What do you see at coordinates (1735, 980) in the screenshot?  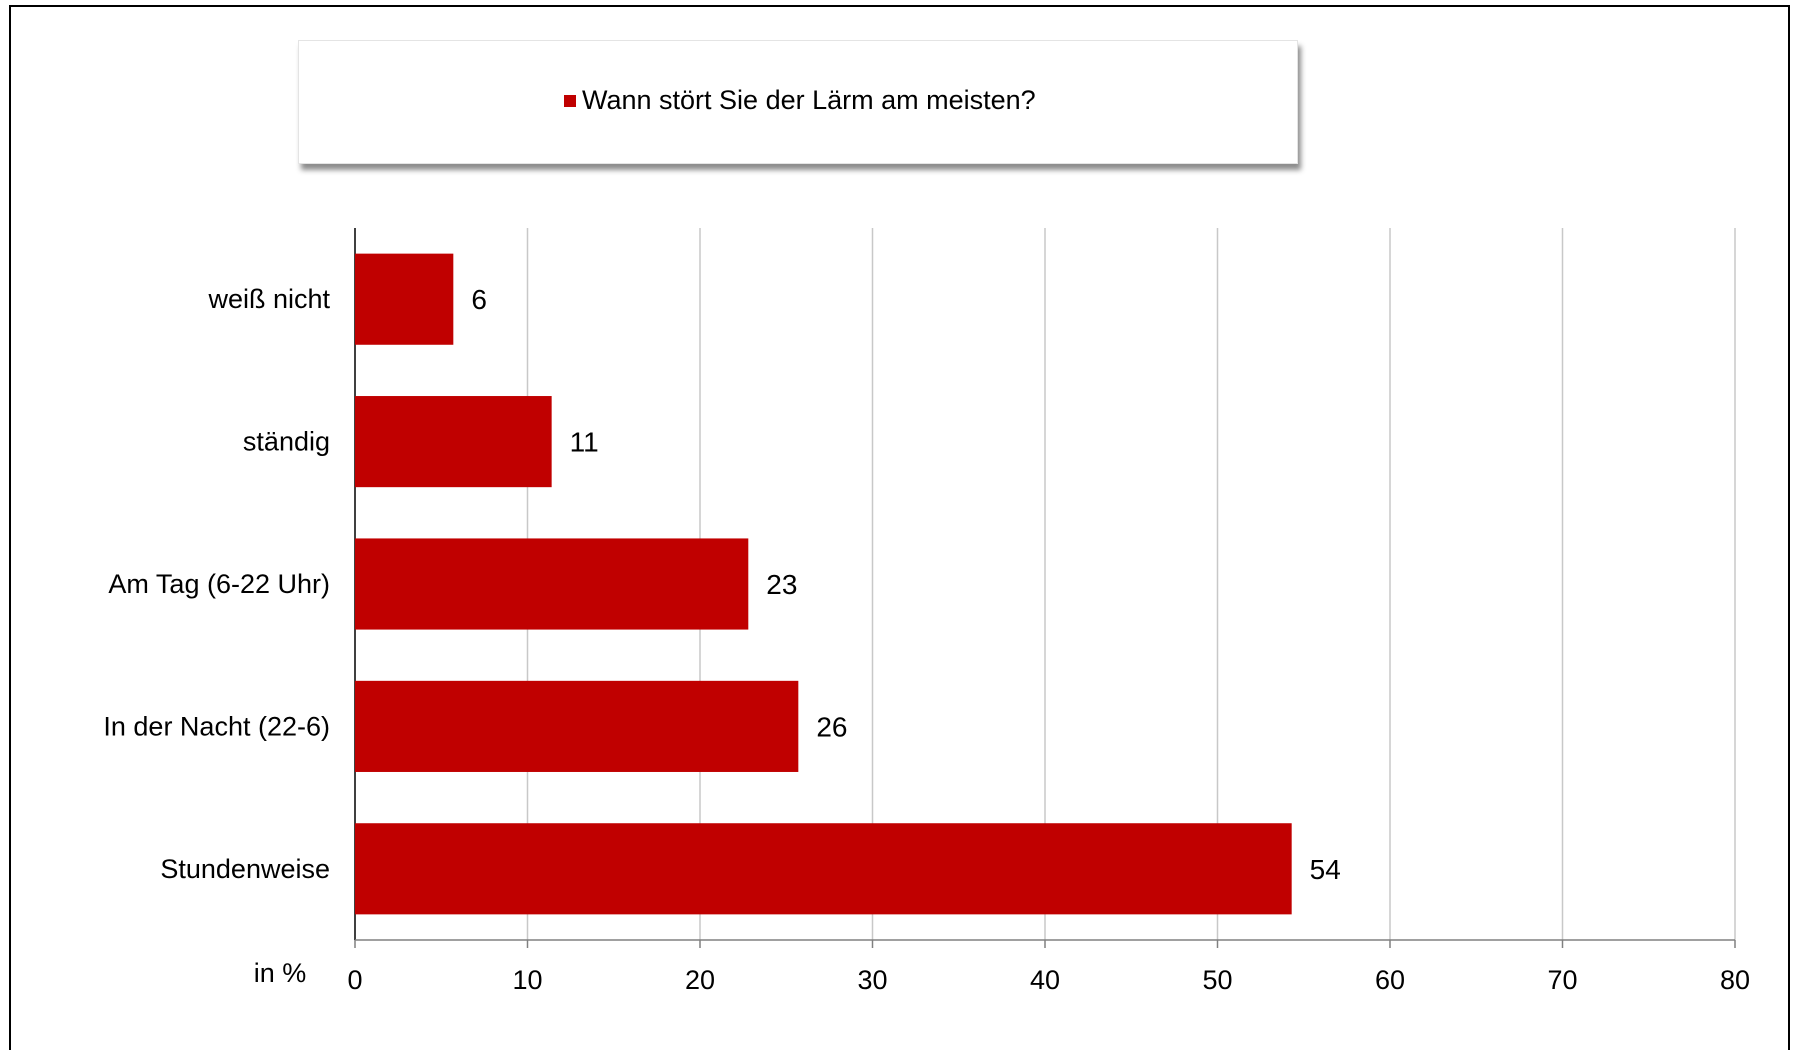 I see `x-tick-label: 80` at bounding box center [1735, 980].